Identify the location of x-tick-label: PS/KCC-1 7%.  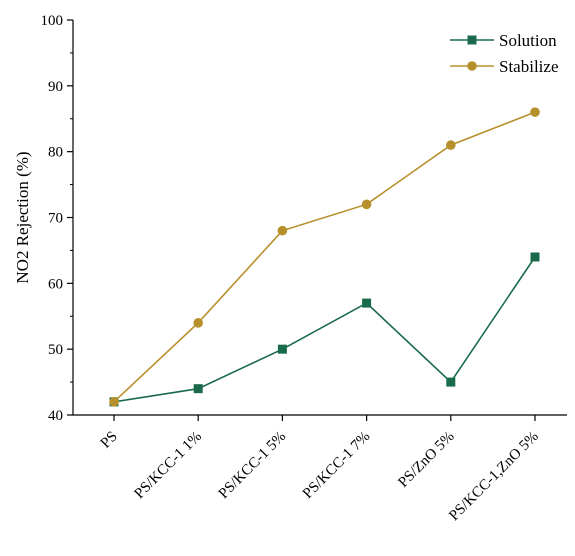
(336, 465).